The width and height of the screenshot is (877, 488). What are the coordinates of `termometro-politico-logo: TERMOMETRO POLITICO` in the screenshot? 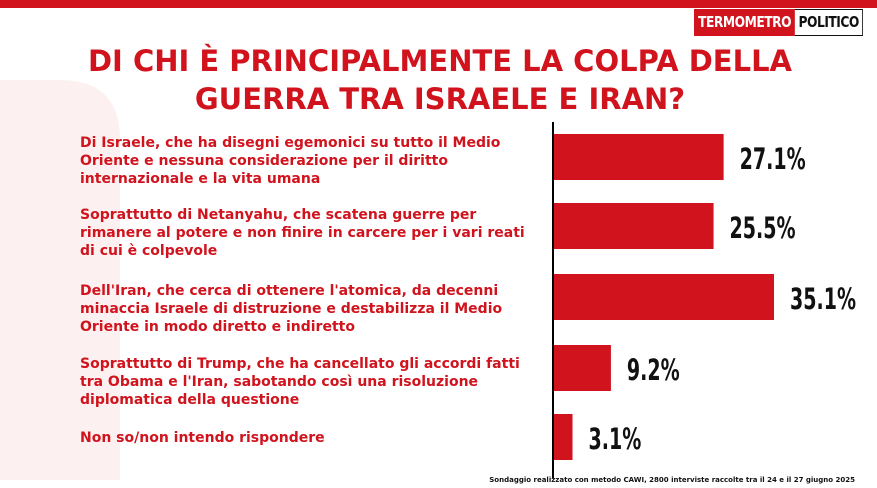 It's located at (778, 22).